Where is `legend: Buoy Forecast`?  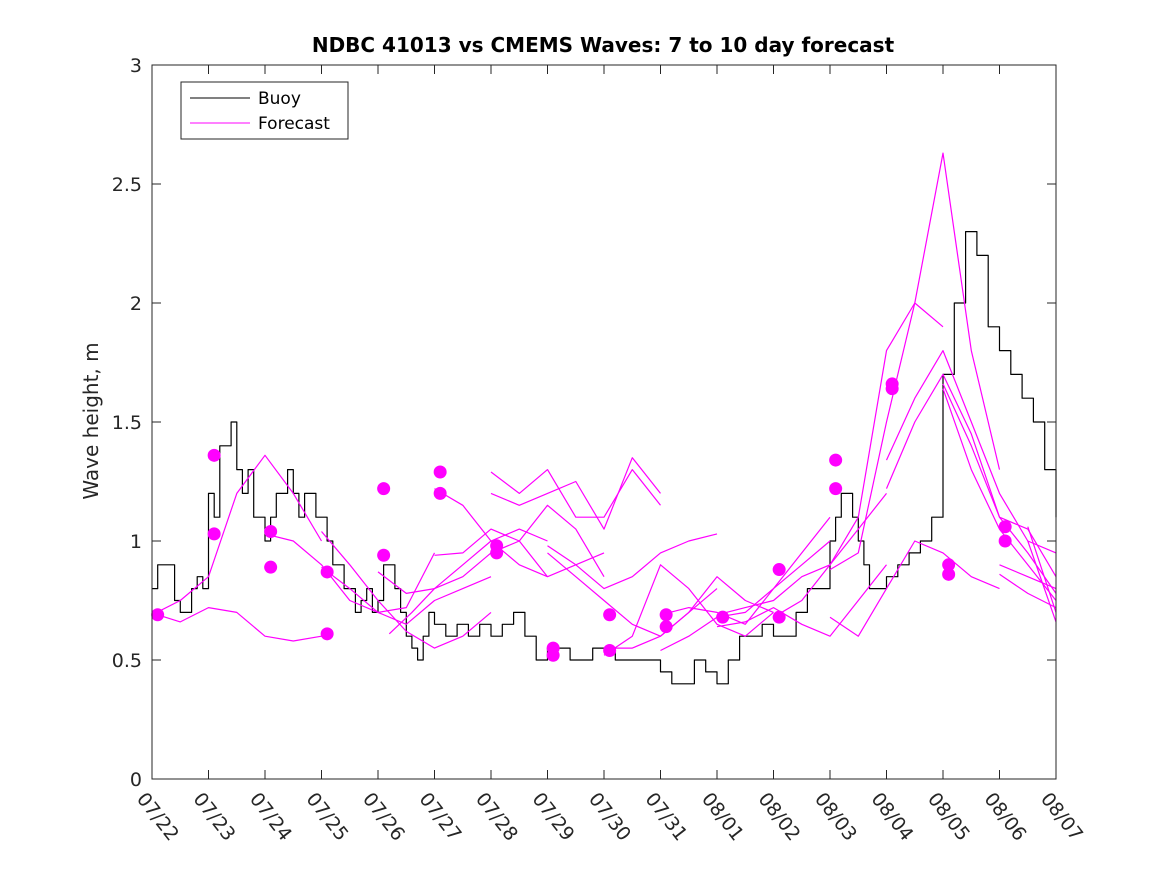 legend: Buoy Forecast is located at coordinates (264, 110).